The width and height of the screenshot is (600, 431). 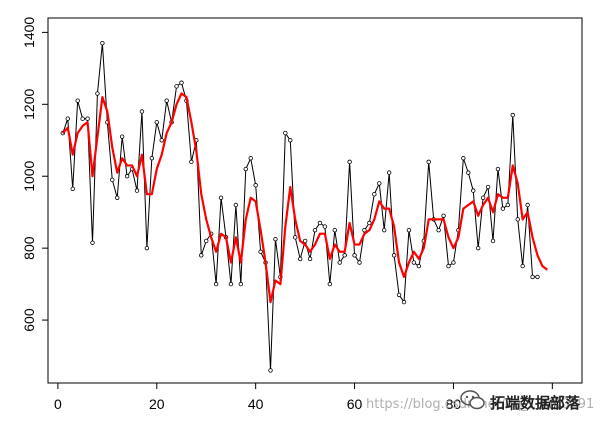 I want to click on y-tick-label: 1000, so click(x=29, y=175).